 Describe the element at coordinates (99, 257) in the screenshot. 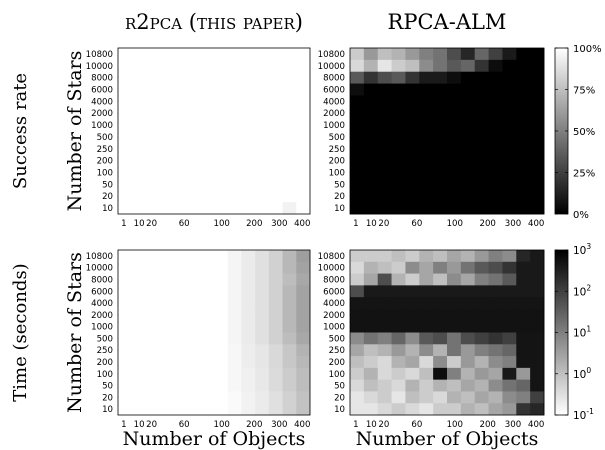

I see `y-tick-label: 10800` at that location.